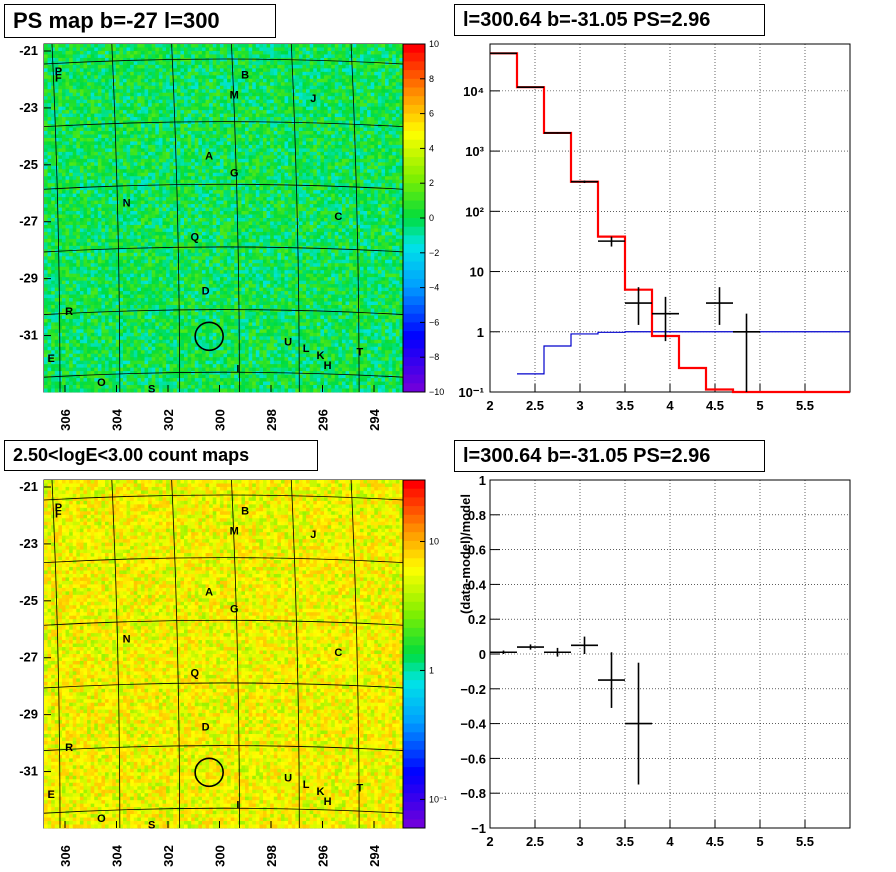  Describe the element at coordinates (571, 710) in the screenshot. I see `residual-points` at that location.